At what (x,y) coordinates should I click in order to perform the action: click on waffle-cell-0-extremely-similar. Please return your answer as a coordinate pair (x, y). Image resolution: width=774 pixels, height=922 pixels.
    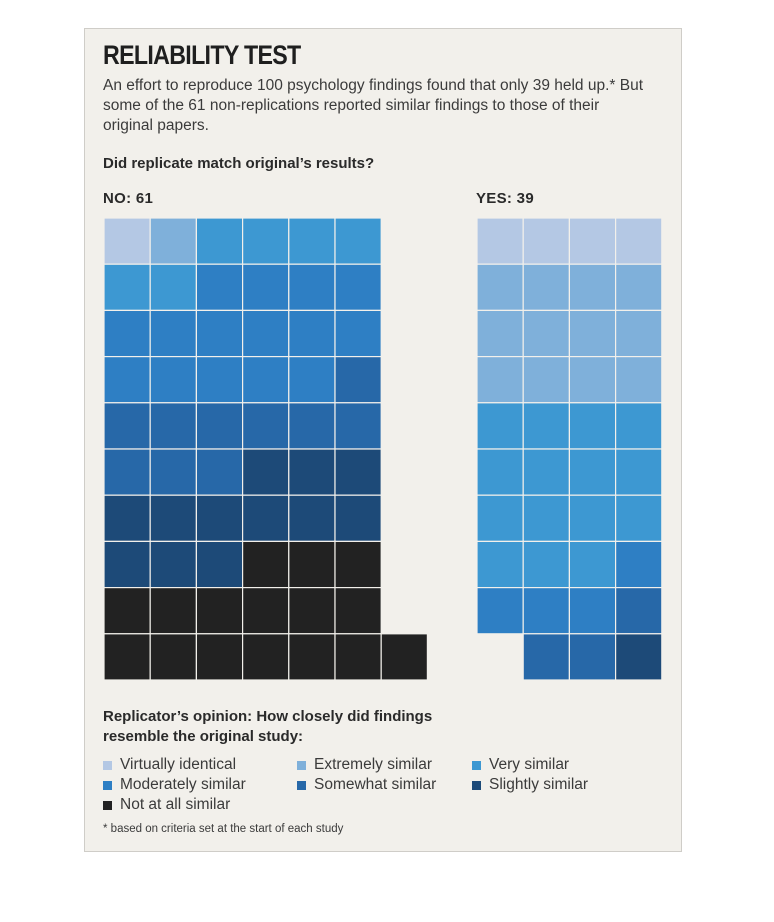
    Looking at the image, I should click on (173, 241).